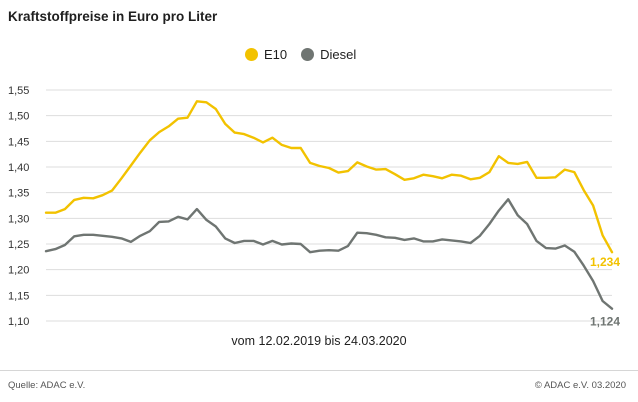 The image size is (638, 402). Describe the element at coordinates (18, 91) in the screenshot. I see `y-tick-label: 1,55` at that location.